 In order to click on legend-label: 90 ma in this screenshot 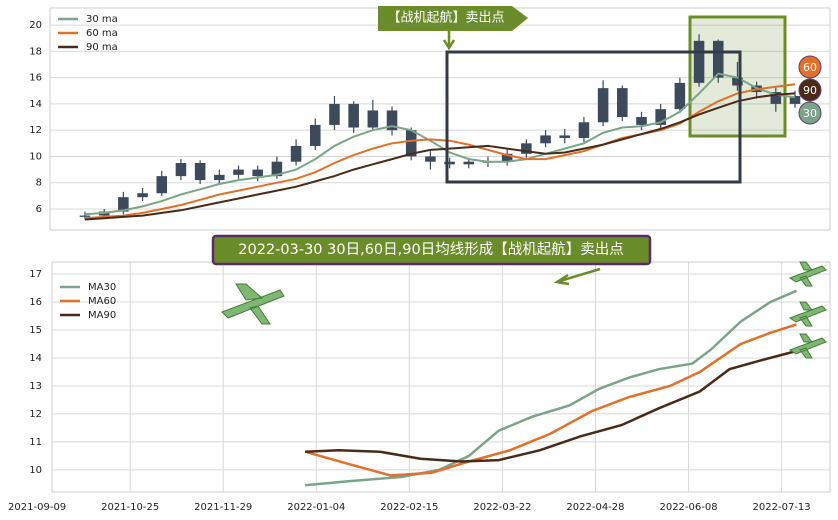, I will do `click(102, 47)`.